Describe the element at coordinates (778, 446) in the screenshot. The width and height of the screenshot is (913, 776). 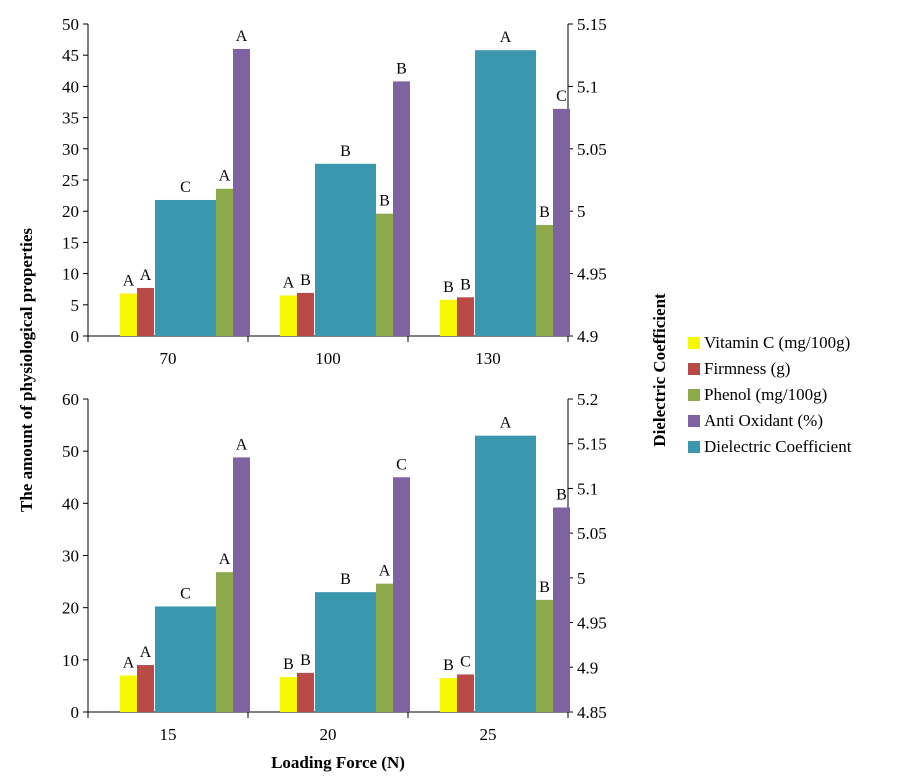
I see `legend-label-dielectric: Dielectric Coefficient` at that location.